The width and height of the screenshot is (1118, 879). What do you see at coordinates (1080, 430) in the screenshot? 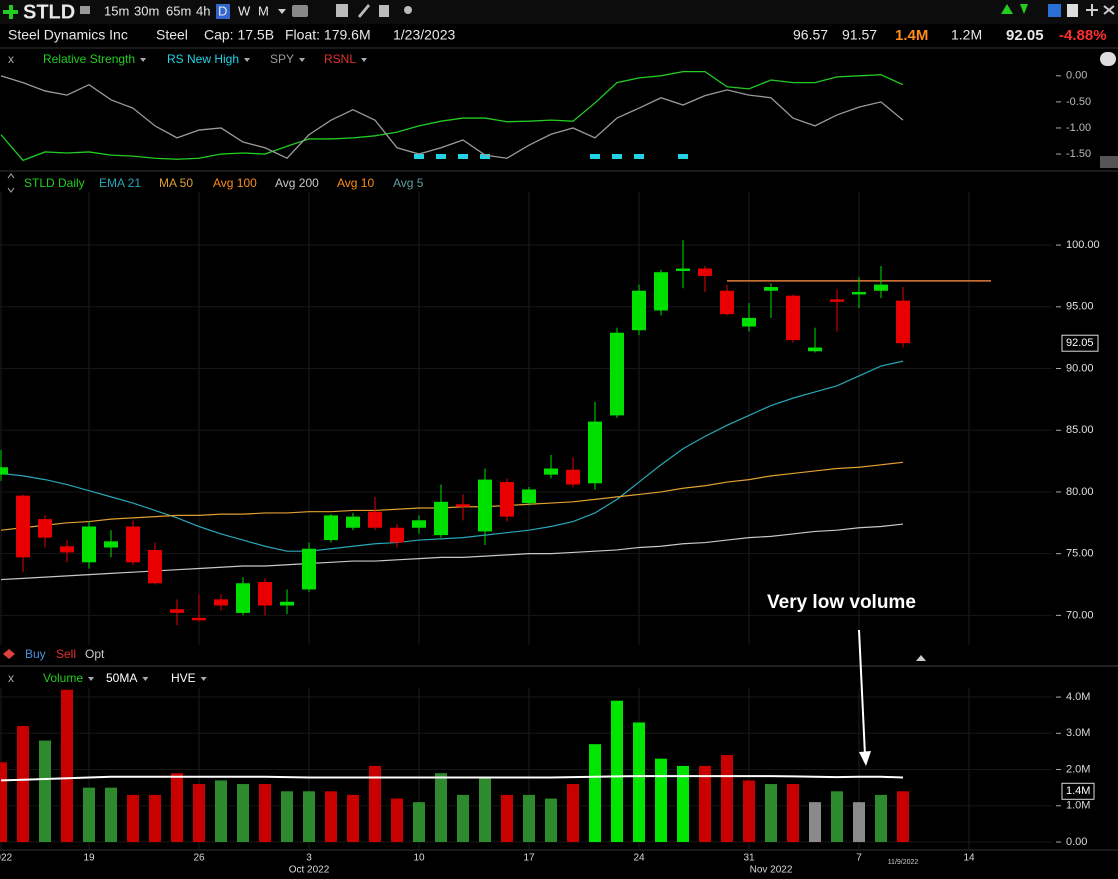
I see `y-tick-label: 85.00` at bounding box center [1080, 430].